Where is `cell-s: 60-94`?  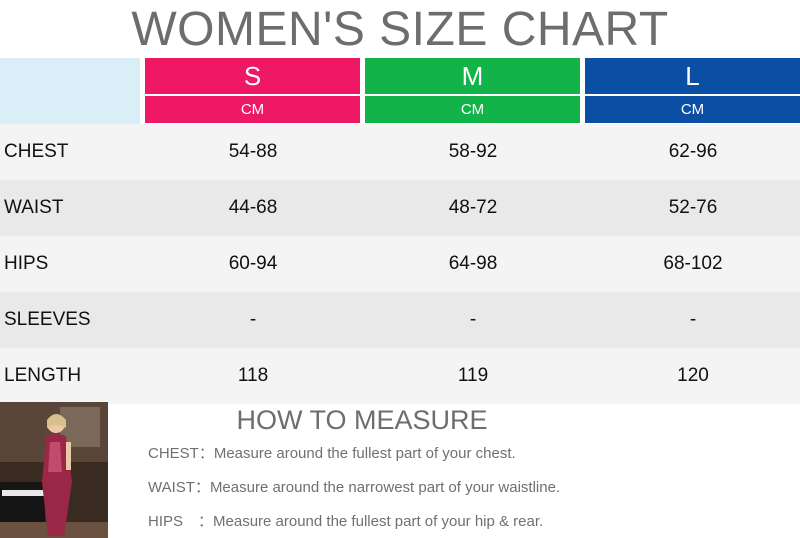
cell-s: 60-94 is located at coordinates (253, 263).